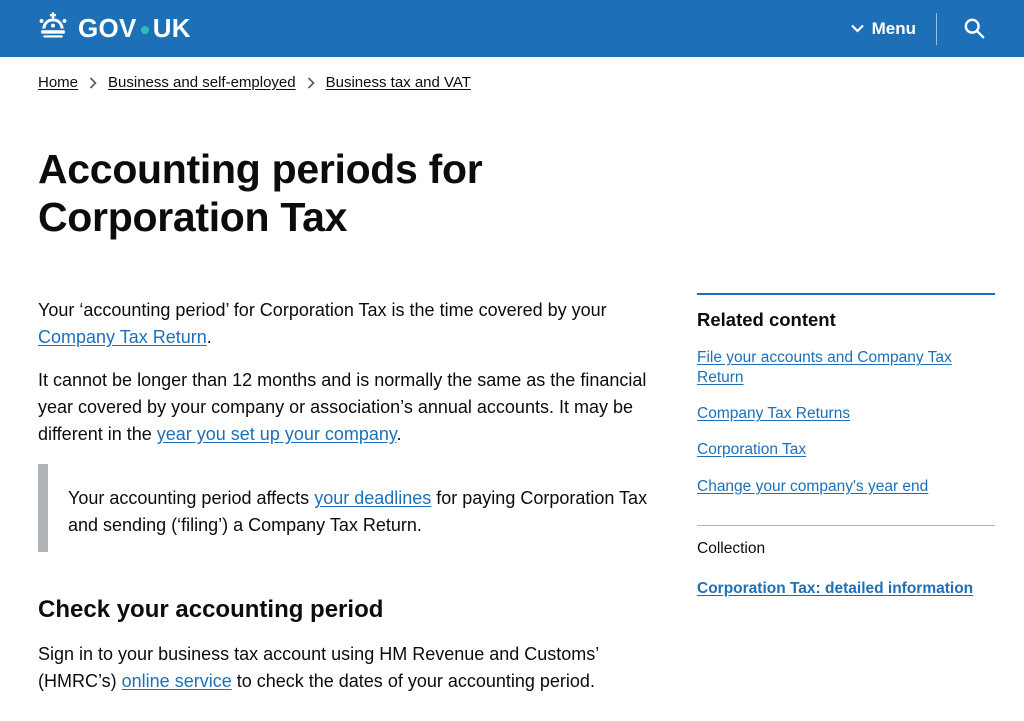 The height and width of the screenshot is (721, 1024). Describe the element at coordinates (835, 588) in the screenshot. I see `collection-link: Corporation Tax: detailed information` at that location.